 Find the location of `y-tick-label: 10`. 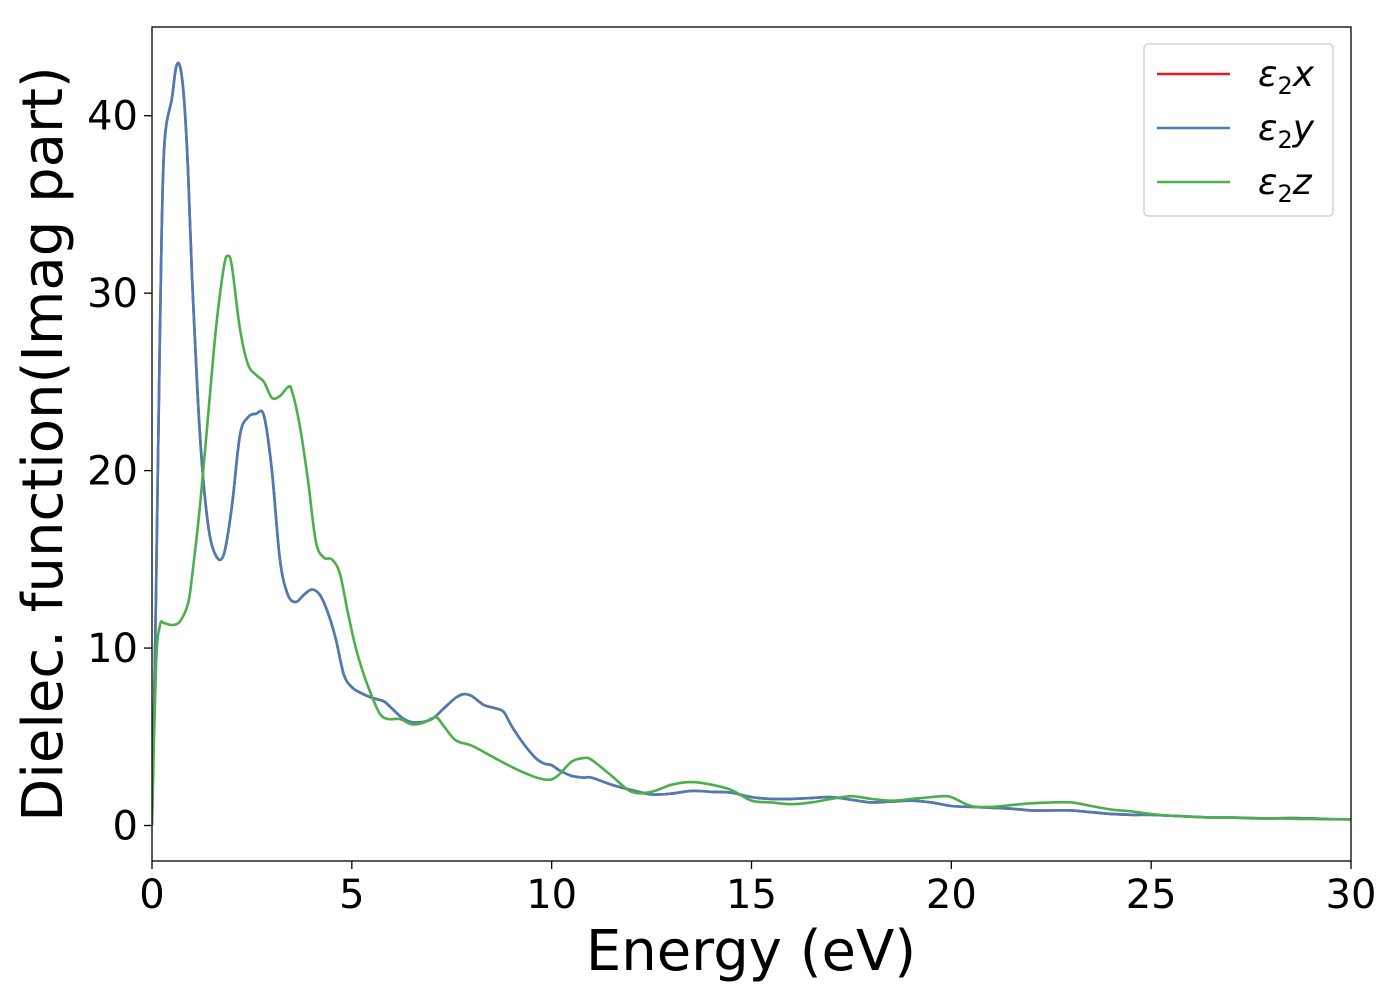

y-tick-label: 10 is located at coordinates (112, 649).